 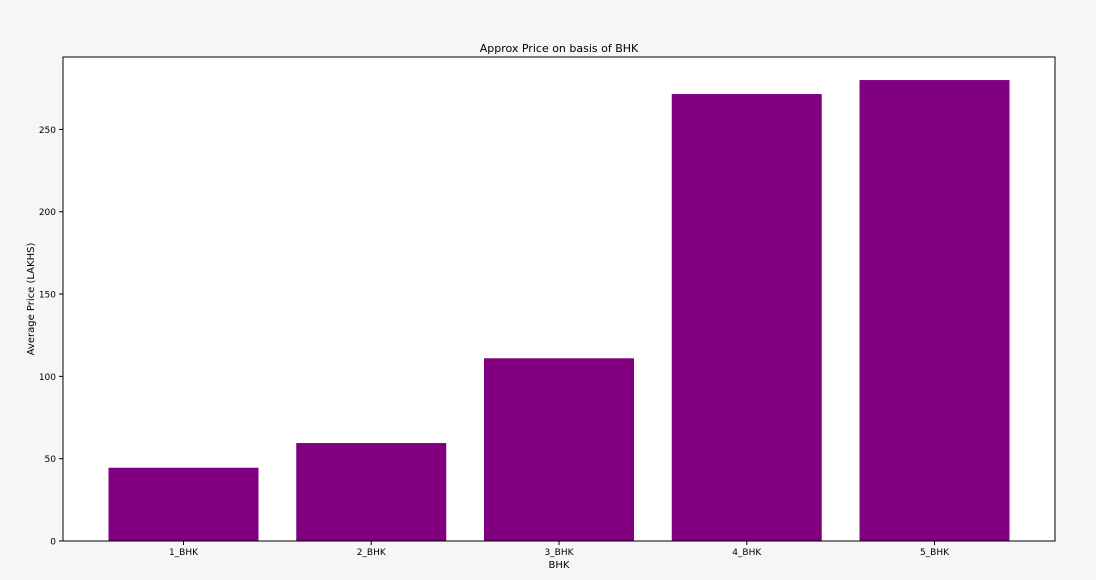 What do you see at coordinates (746, 317) in the screenshot?
I see `bar-4_BHK` at bounding box center [746, 317].